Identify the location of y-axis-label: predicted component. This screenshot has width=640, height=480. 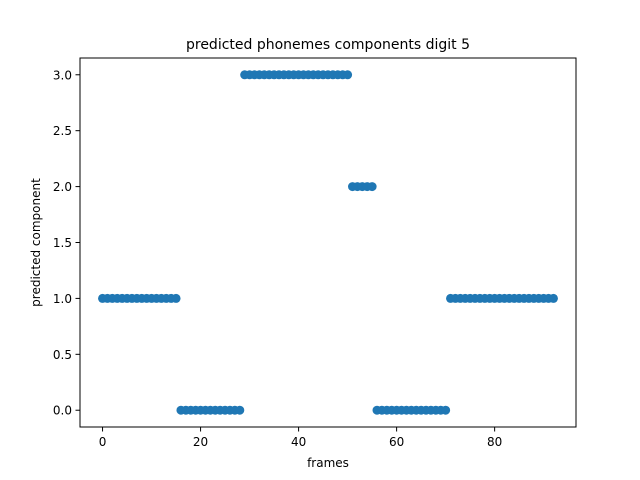
(36, 242).